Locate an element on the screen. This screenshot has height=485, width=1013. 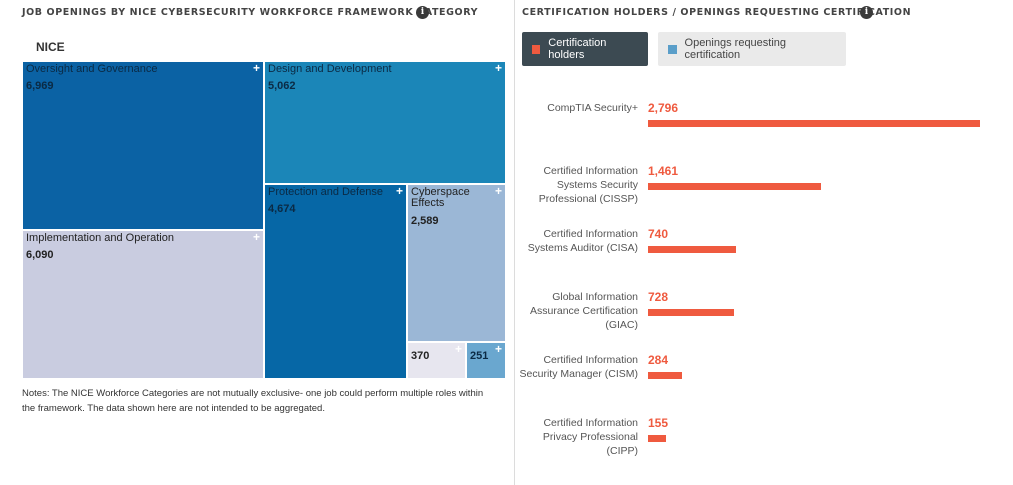
certification-value: 1,461 is located at coordinates (663, 171).